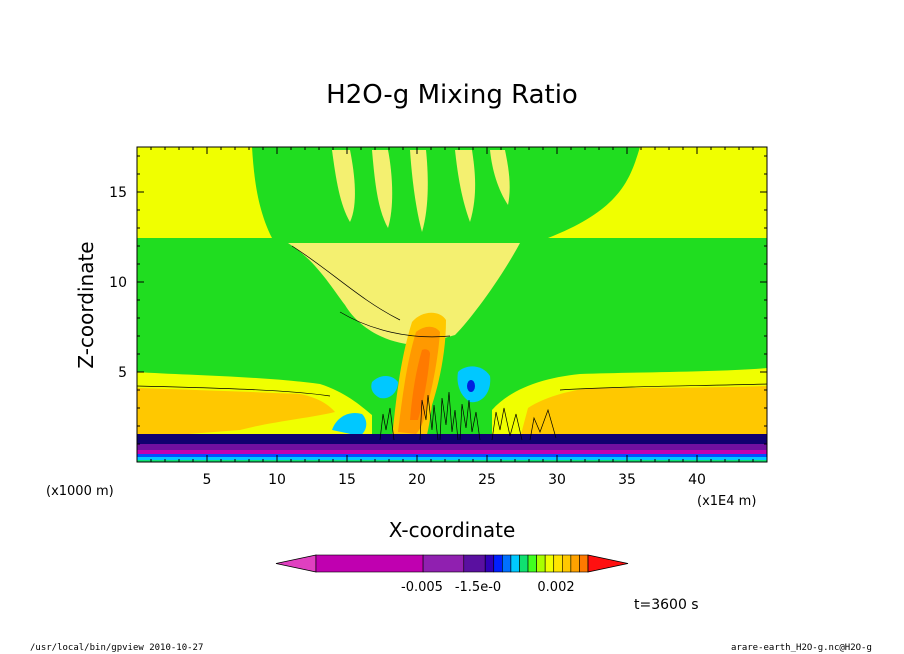 The height and width of the screenshot is (654, 904). What do you see at coordinates (204, 192) in the screenshot?
I see `upper-left-yellow-lobe` at bounding box center [204, 192].